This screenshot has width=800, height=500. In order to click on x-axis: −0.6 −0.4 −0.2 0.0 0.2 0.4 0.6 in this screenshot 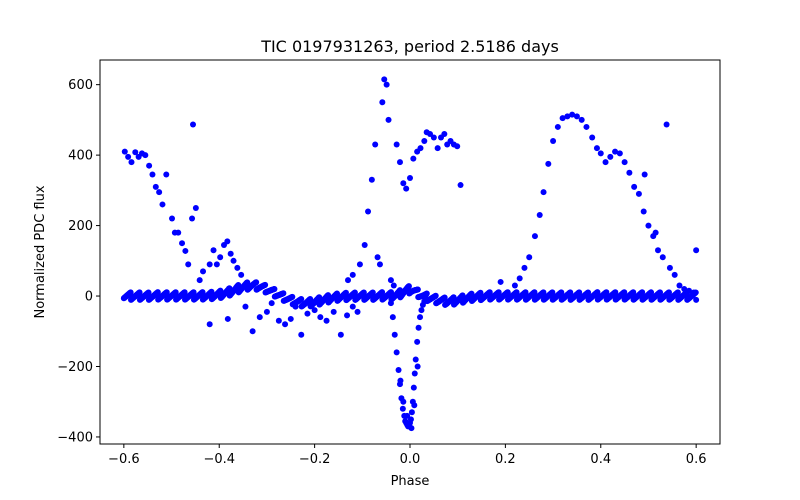, I will do `click(407, 455)`.